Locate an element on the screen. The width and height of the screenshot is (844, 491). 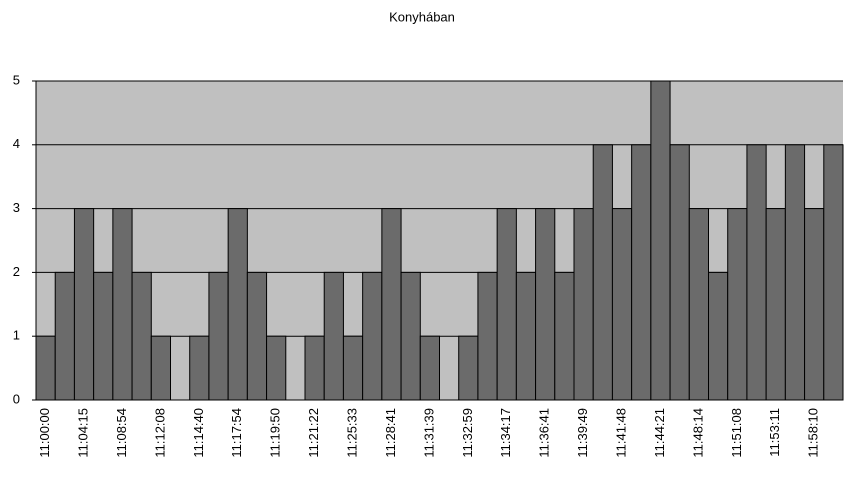
x-tick-label: 11:04:15 is located at coordinates (82, 433).